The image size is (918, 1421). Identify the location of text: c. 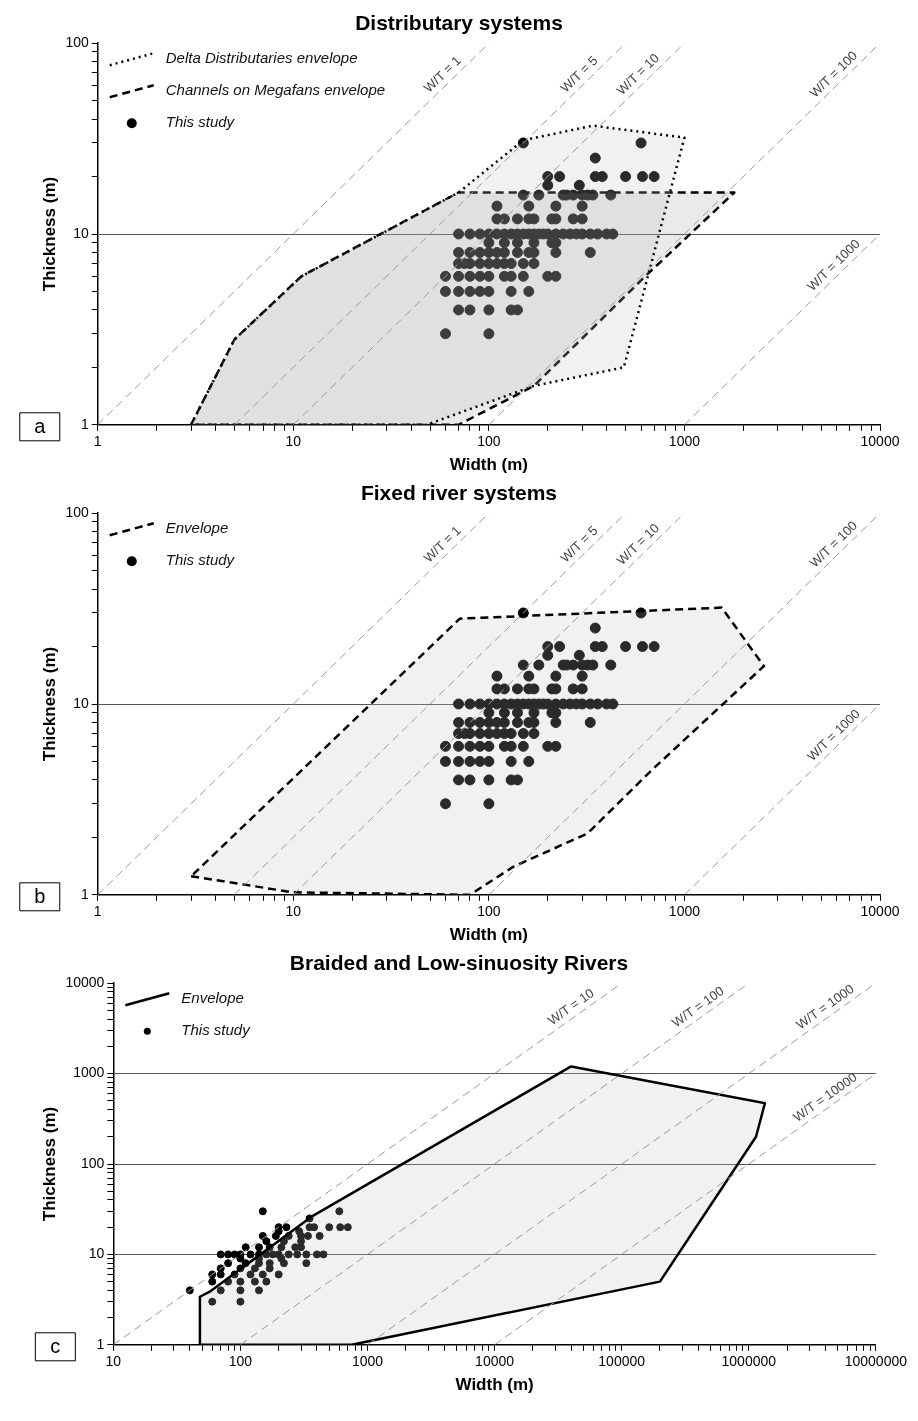
(55, 1346).